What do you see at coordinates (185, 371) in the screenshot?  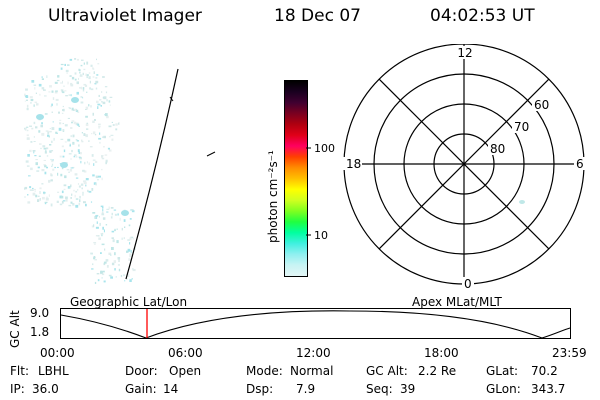 I see `door-value: Open` at bounding box center [185, 371].